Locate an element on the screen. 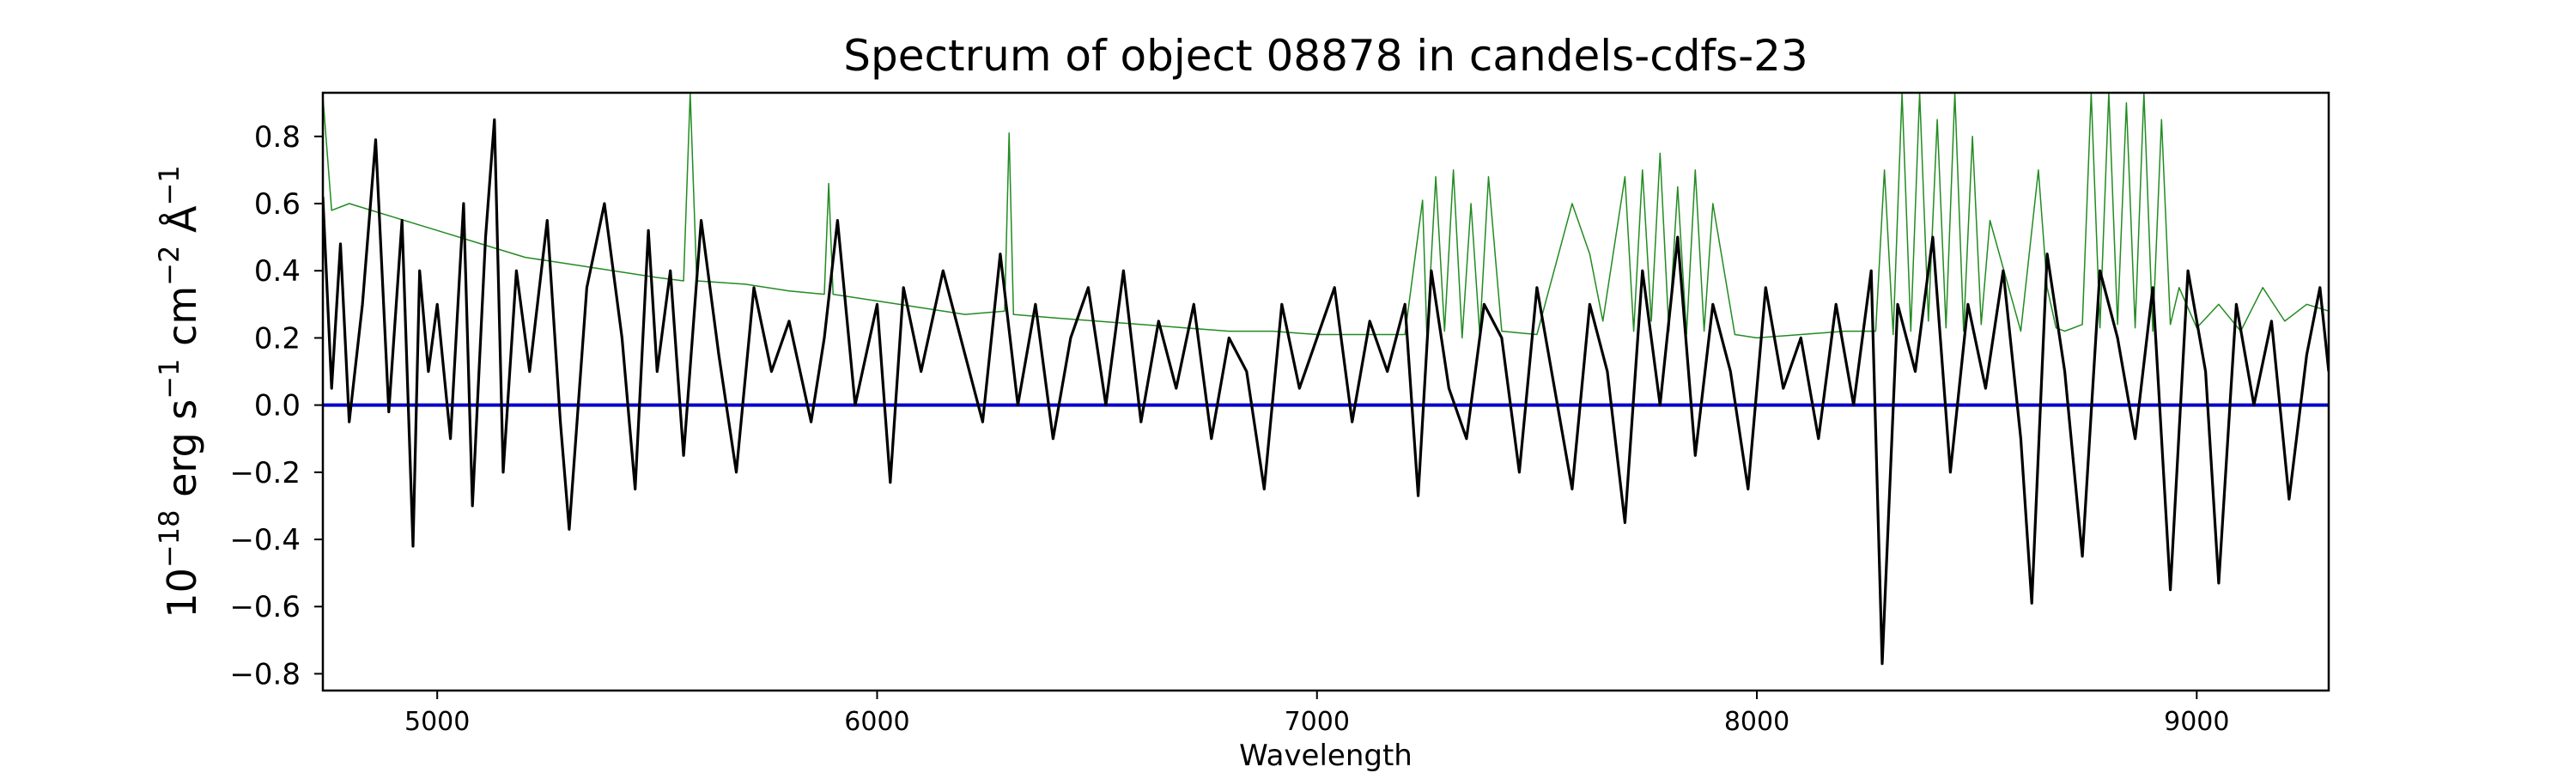 The height and width of the screenshot is (773, 2576). y-axis-label: 10−18 erg s−1 cm−2 Å−1 is located at coordinates (179, 391).